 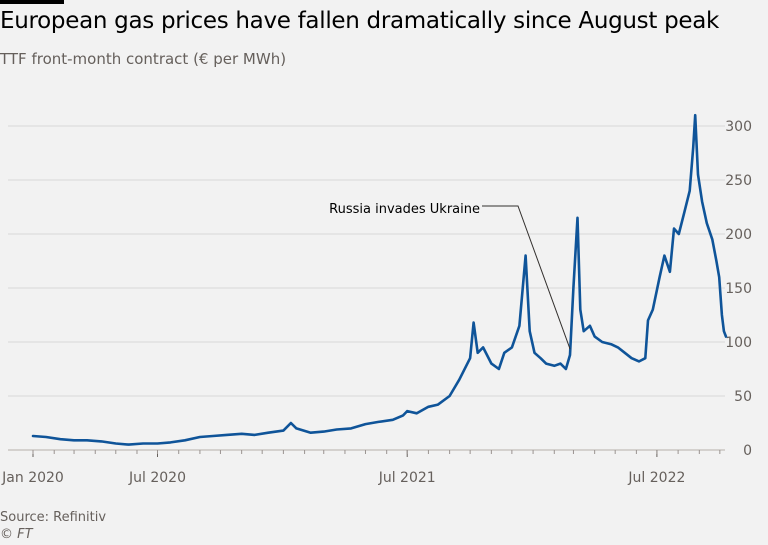 What do you see at coordinates (32, 2) in the screenshot?
I see `brand-bar` at bounding box center [32, 2].